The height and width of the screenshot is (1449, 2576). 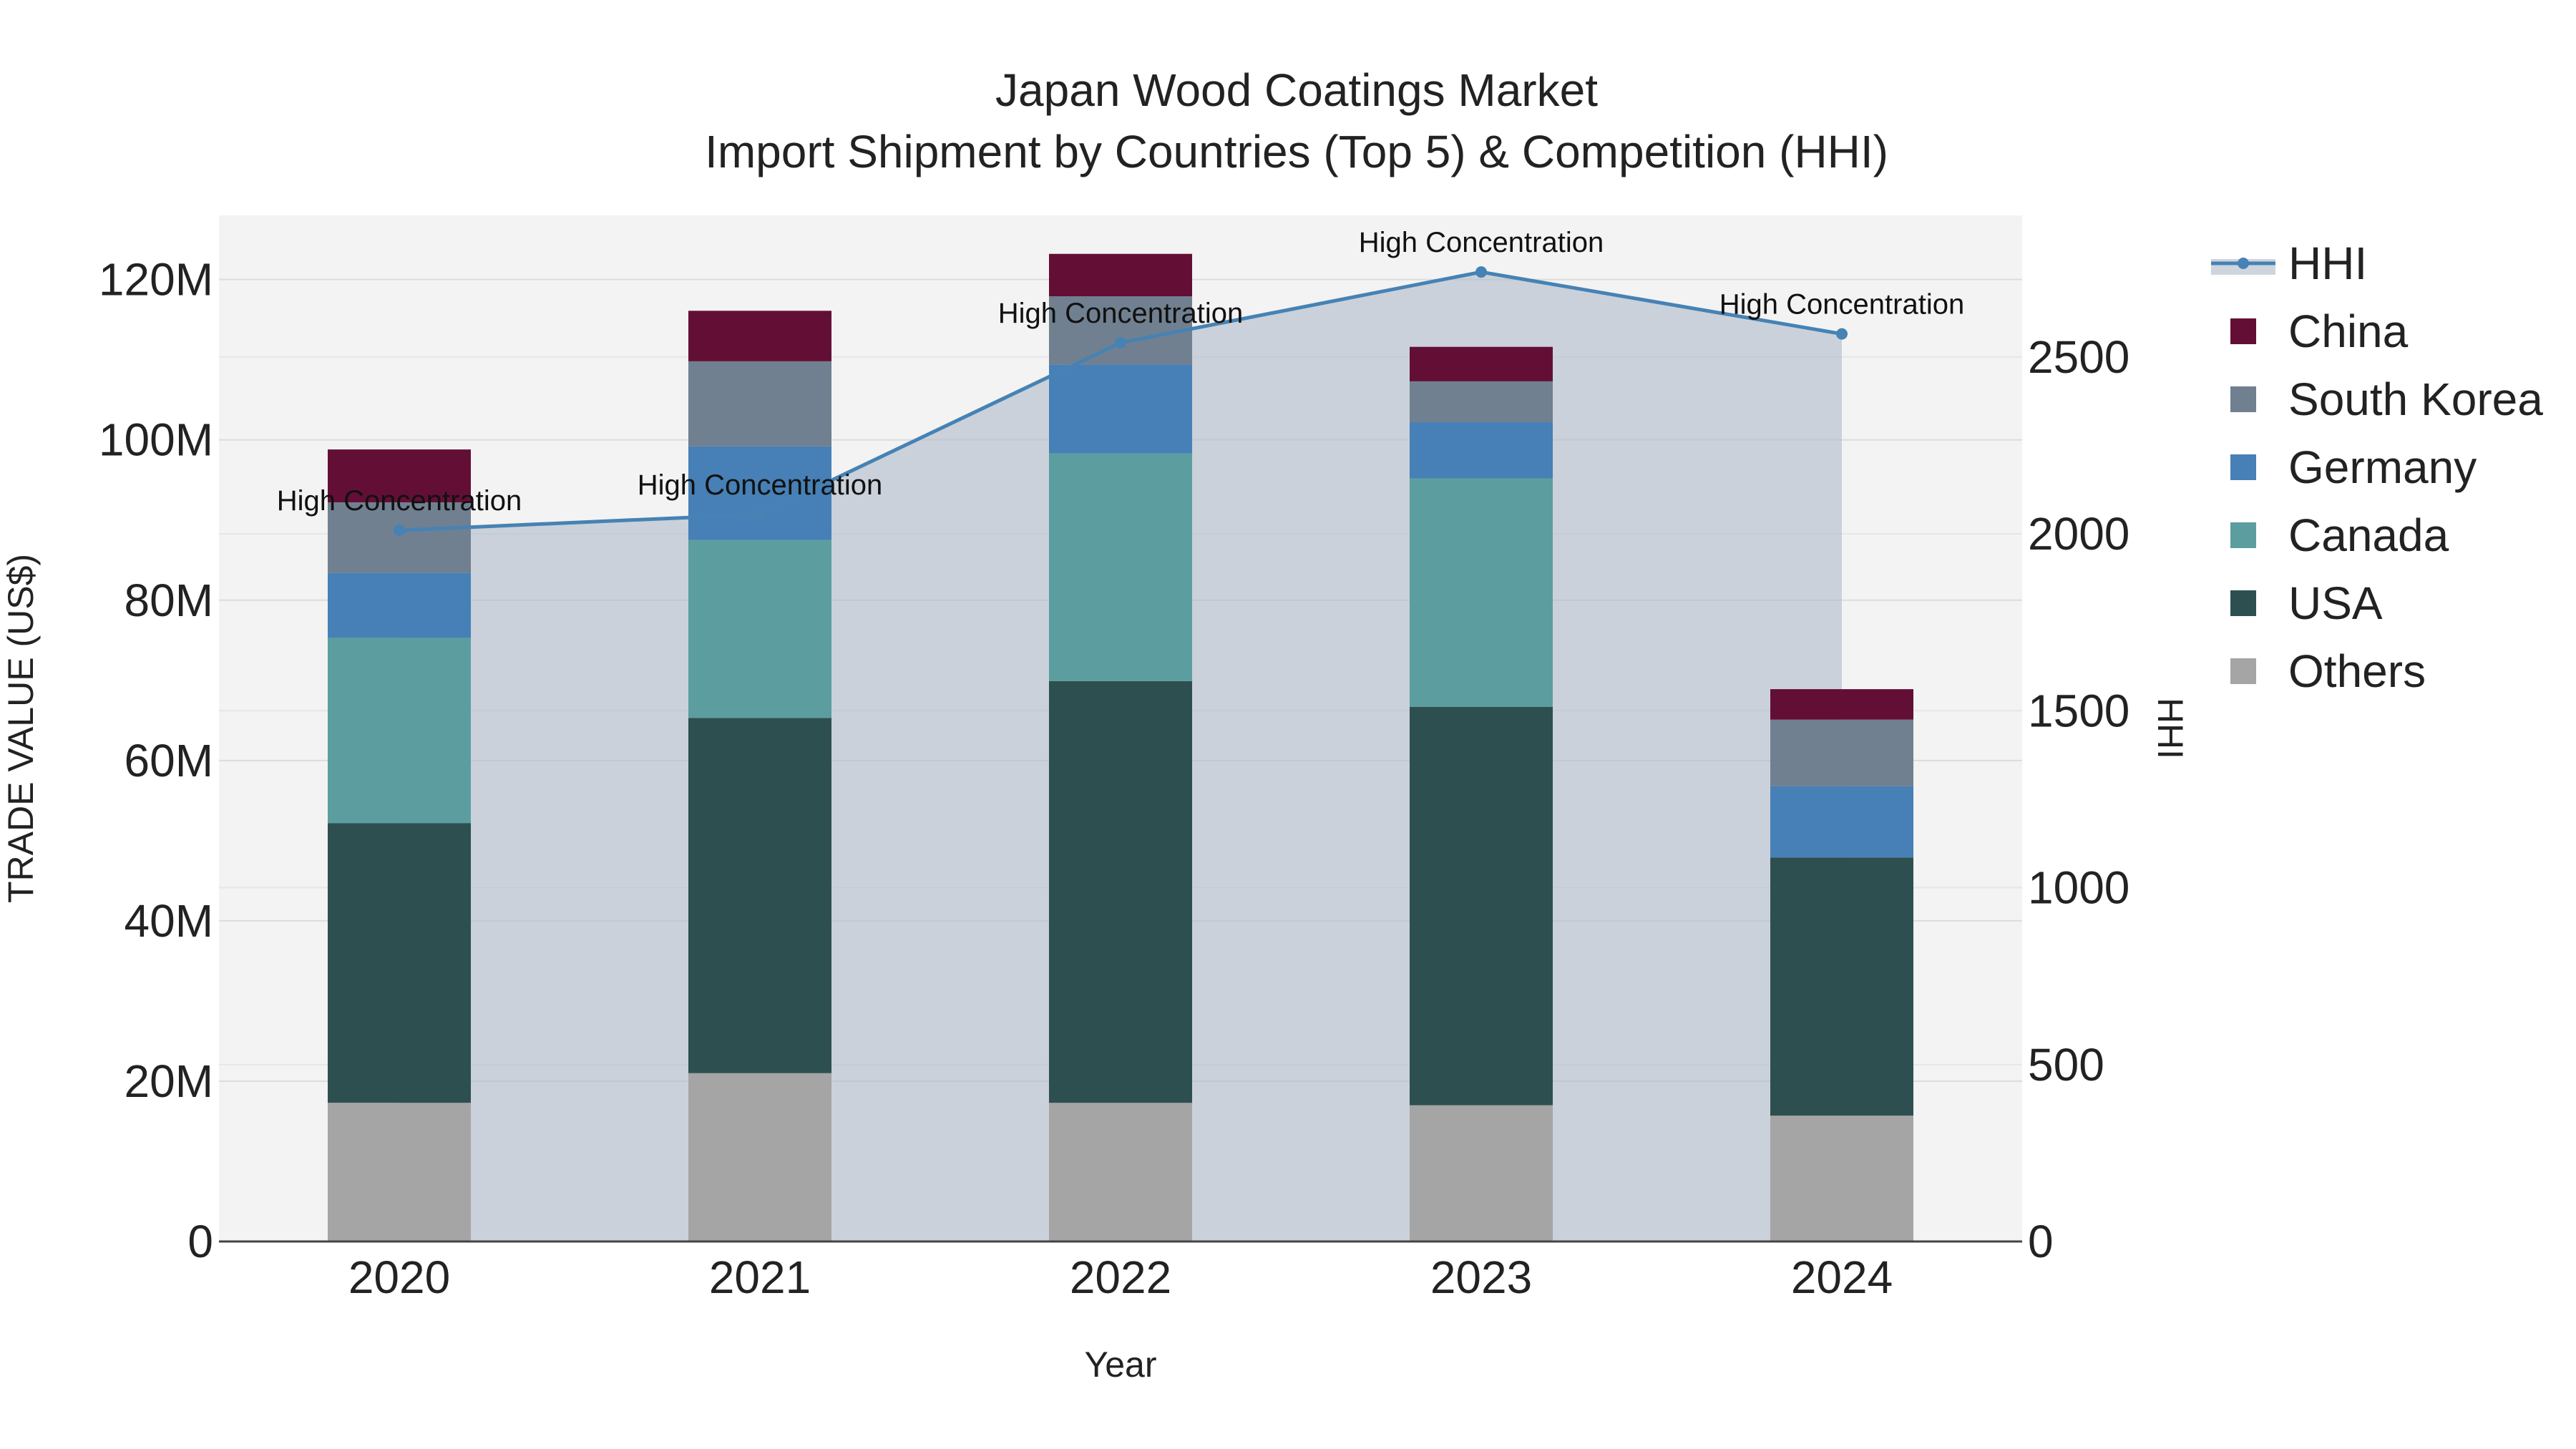 I want to click on bar-china-2024, so click(x=1841, y=704).